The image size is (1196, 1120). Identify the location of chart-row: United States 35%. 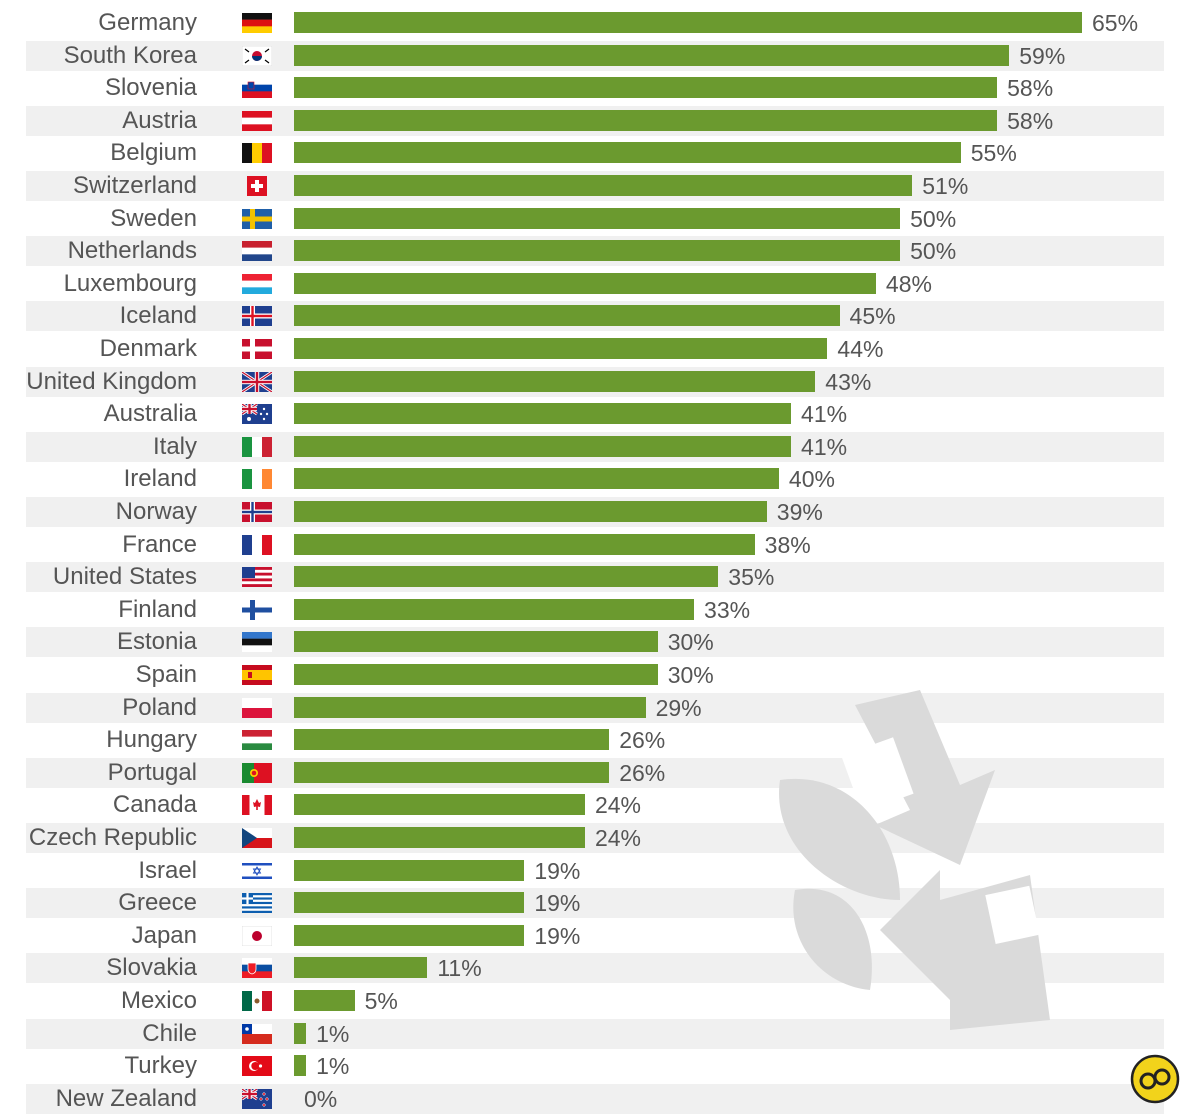
(595, 577).